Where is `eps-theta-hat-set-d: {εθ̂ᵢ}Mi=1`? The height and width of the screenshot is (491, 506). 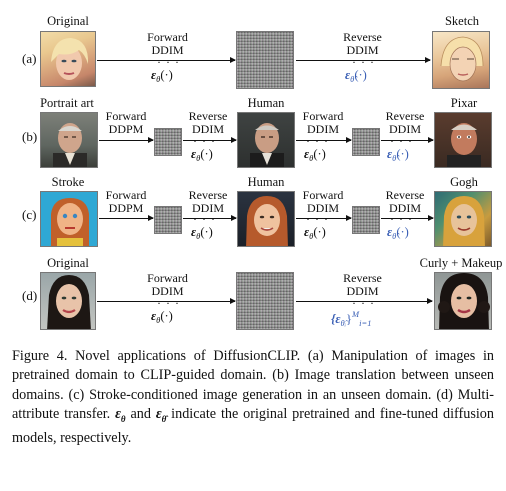
eps-theta-hat-set-d: {εθ̂ᵢ}Mi=1 is located at coordinates (351, 318).